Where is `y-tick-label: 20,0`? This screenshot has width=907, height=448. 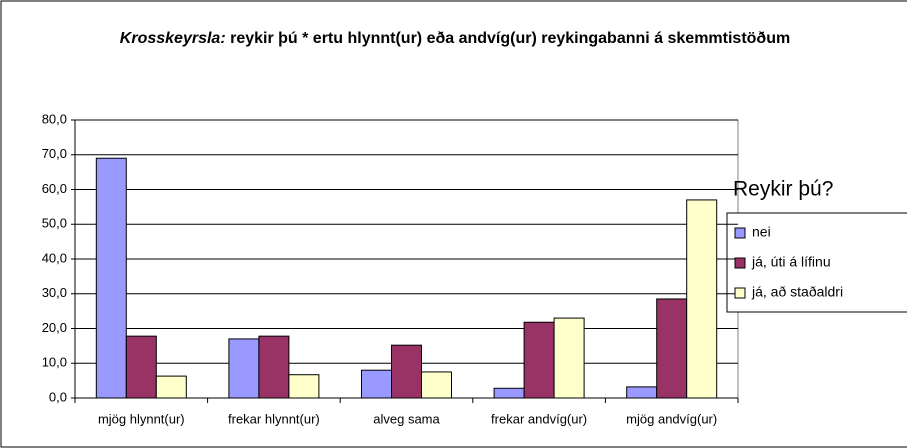
y-tick-label: 20,0 is located at coordinates (54, 327).